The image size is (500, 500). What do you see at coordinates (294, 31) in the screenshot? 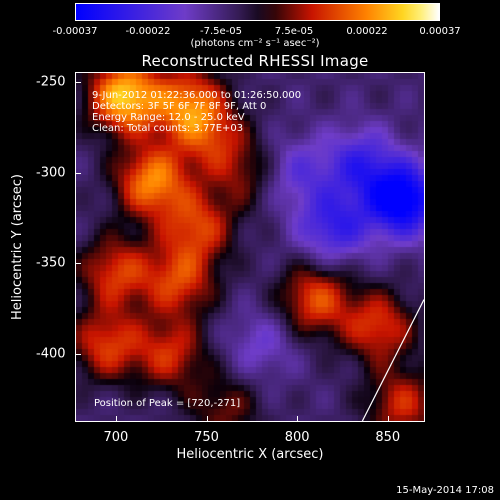
I see `colorbar-tick-label: 7.5e-05` at bounding box center [294, 31].